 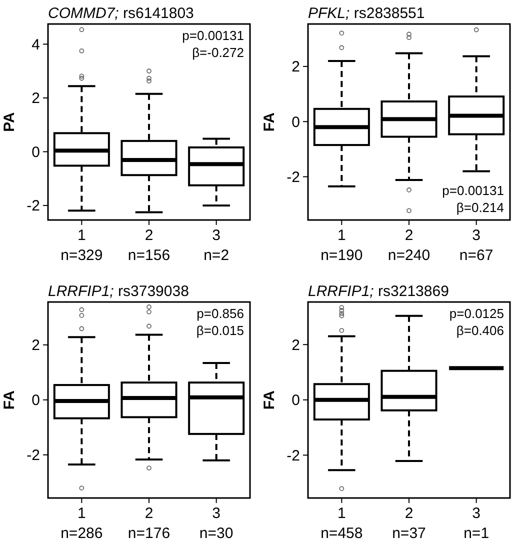 I want to click on annotation: β=-0.272, so click(x=218, y=52).